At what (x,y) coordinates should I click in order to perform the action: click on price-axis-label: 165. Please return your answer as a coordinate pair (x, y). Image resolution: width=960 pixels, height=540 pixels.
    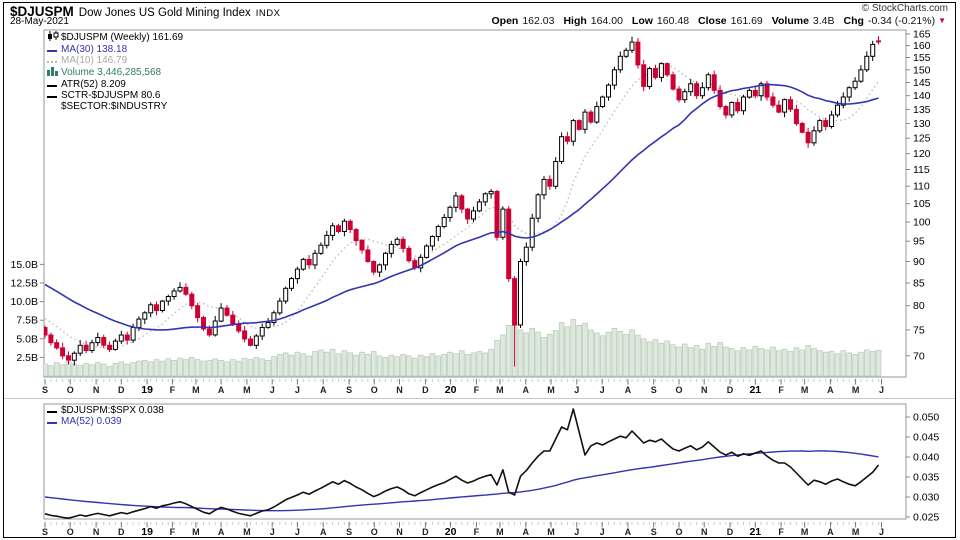
    Looking at the image, I should click on (922, 35).